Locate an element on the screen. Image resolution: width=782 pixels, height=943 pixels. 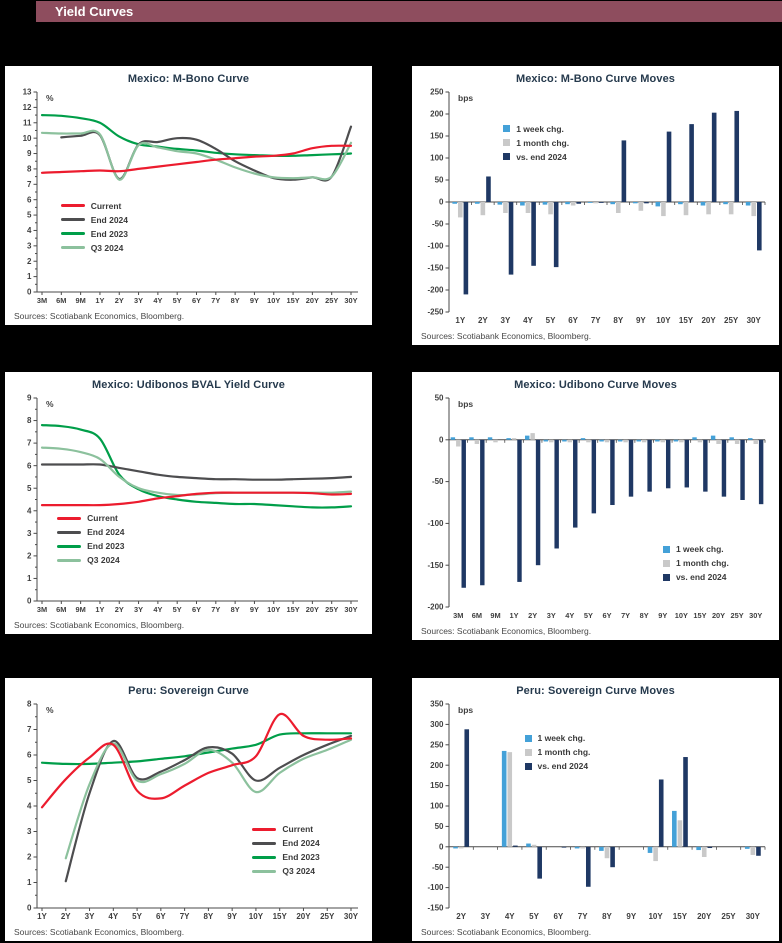
svg-text: 50 is located at coordinates (439, 826).